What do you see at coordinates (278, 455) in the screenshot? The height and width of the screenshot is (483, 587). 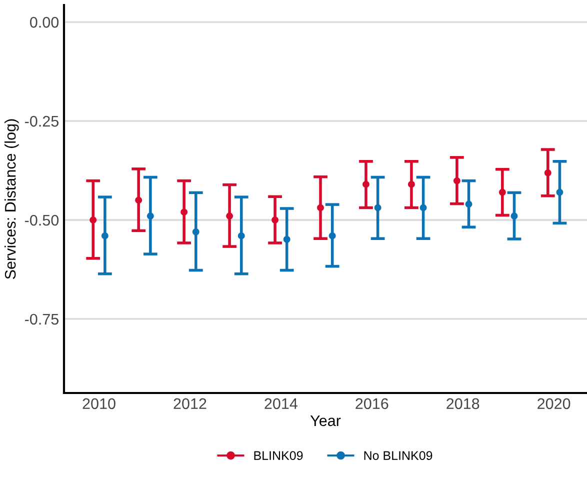 I see `legend-label: BLINK09` at bounding box center [278, 455].